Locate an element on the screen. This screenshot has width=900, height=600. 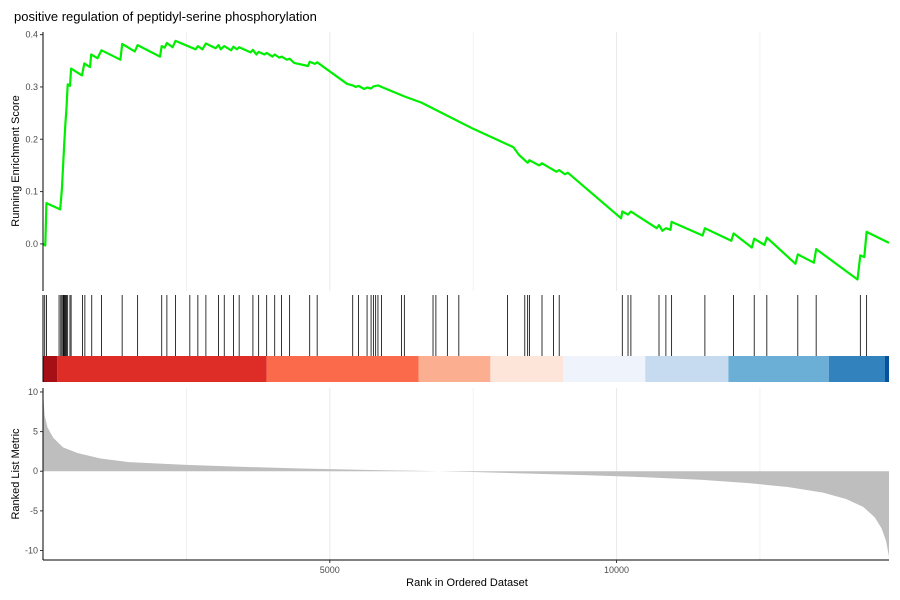
es-y-tick-label-4: 0.4 is located at coordinates (31, 35).